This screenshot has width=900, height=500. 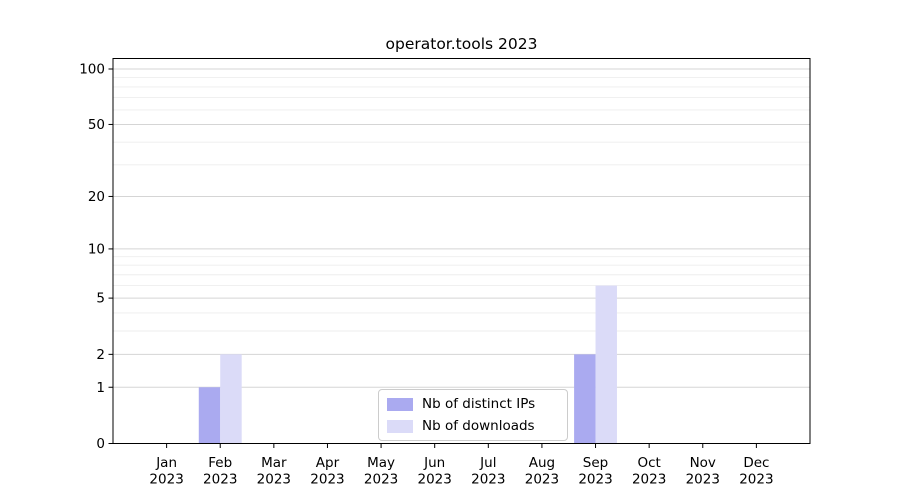 I want to click on y-tick-label: 1, so click(x=100, y=388).